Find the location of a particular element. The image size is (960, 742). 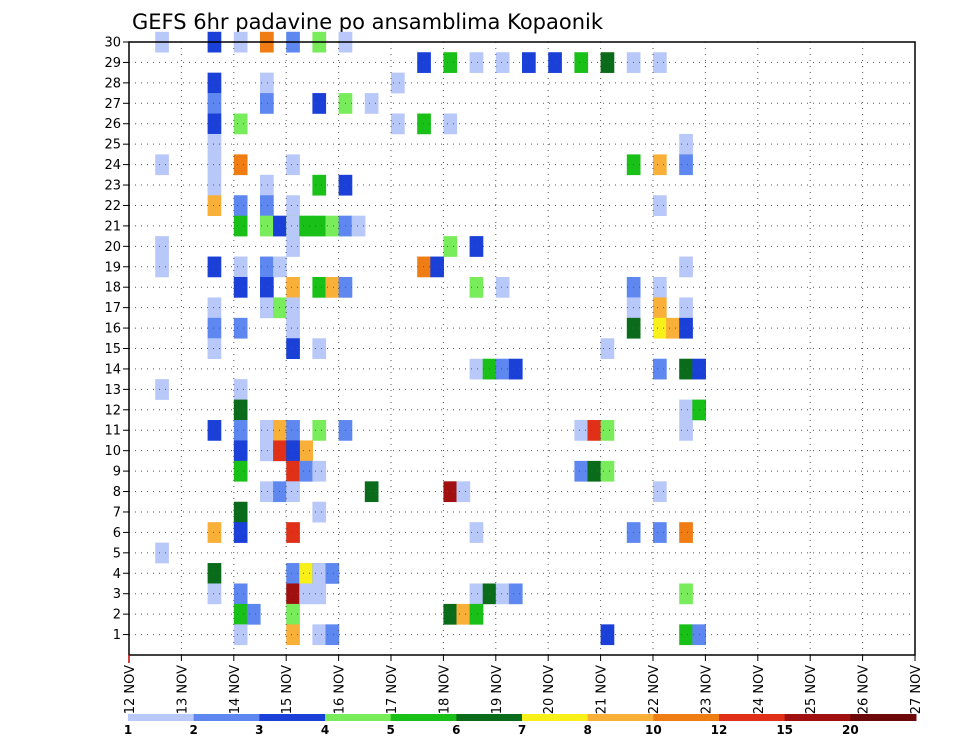

y-tick-label: 12 is located at coordinates (112, 410).